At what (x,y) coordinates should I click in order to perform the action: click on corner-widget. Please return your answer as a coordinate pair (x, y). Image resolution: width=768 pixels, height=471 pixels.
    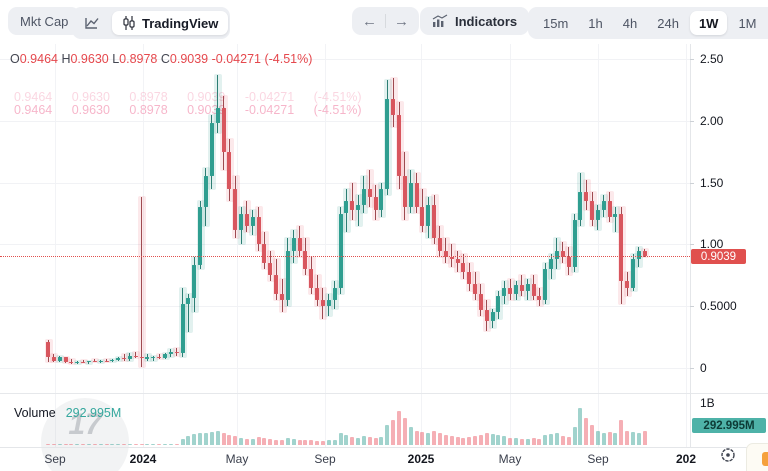
    Looking at the image, I should click on (757, 457).